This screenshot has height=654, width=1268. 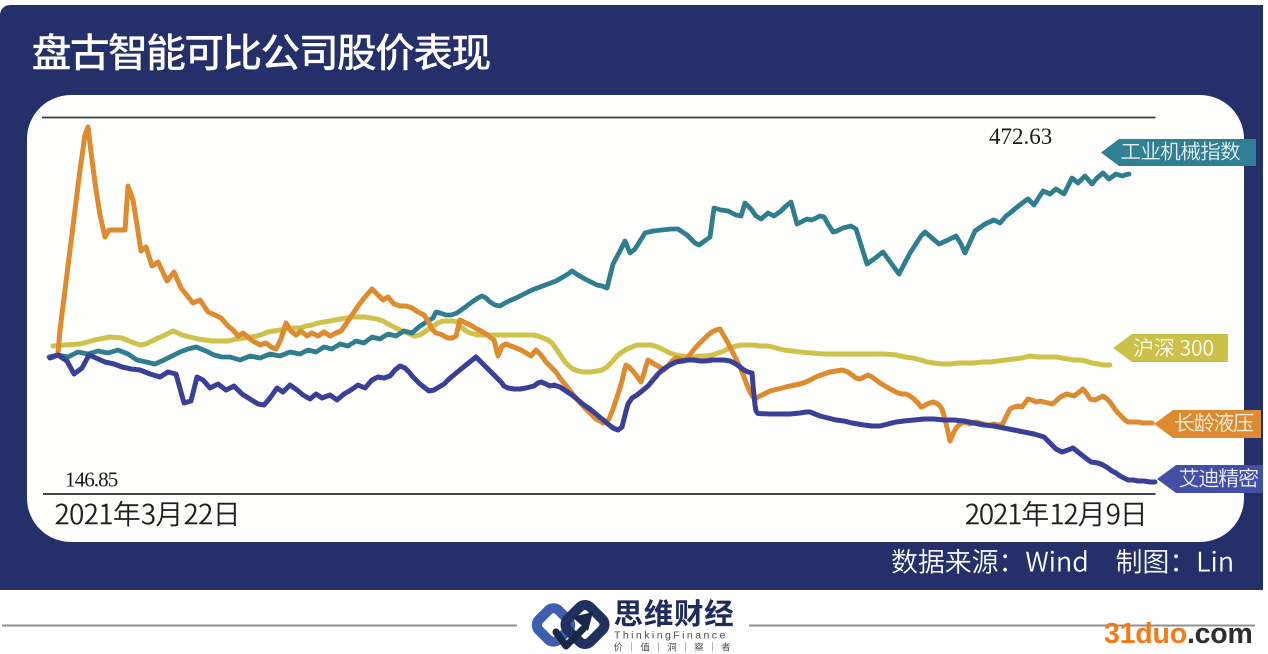 What do you see at coordinates (1020, 136) in the screenshot?
I see `svg-text: 472.63` at bounding box center [1020, 136].